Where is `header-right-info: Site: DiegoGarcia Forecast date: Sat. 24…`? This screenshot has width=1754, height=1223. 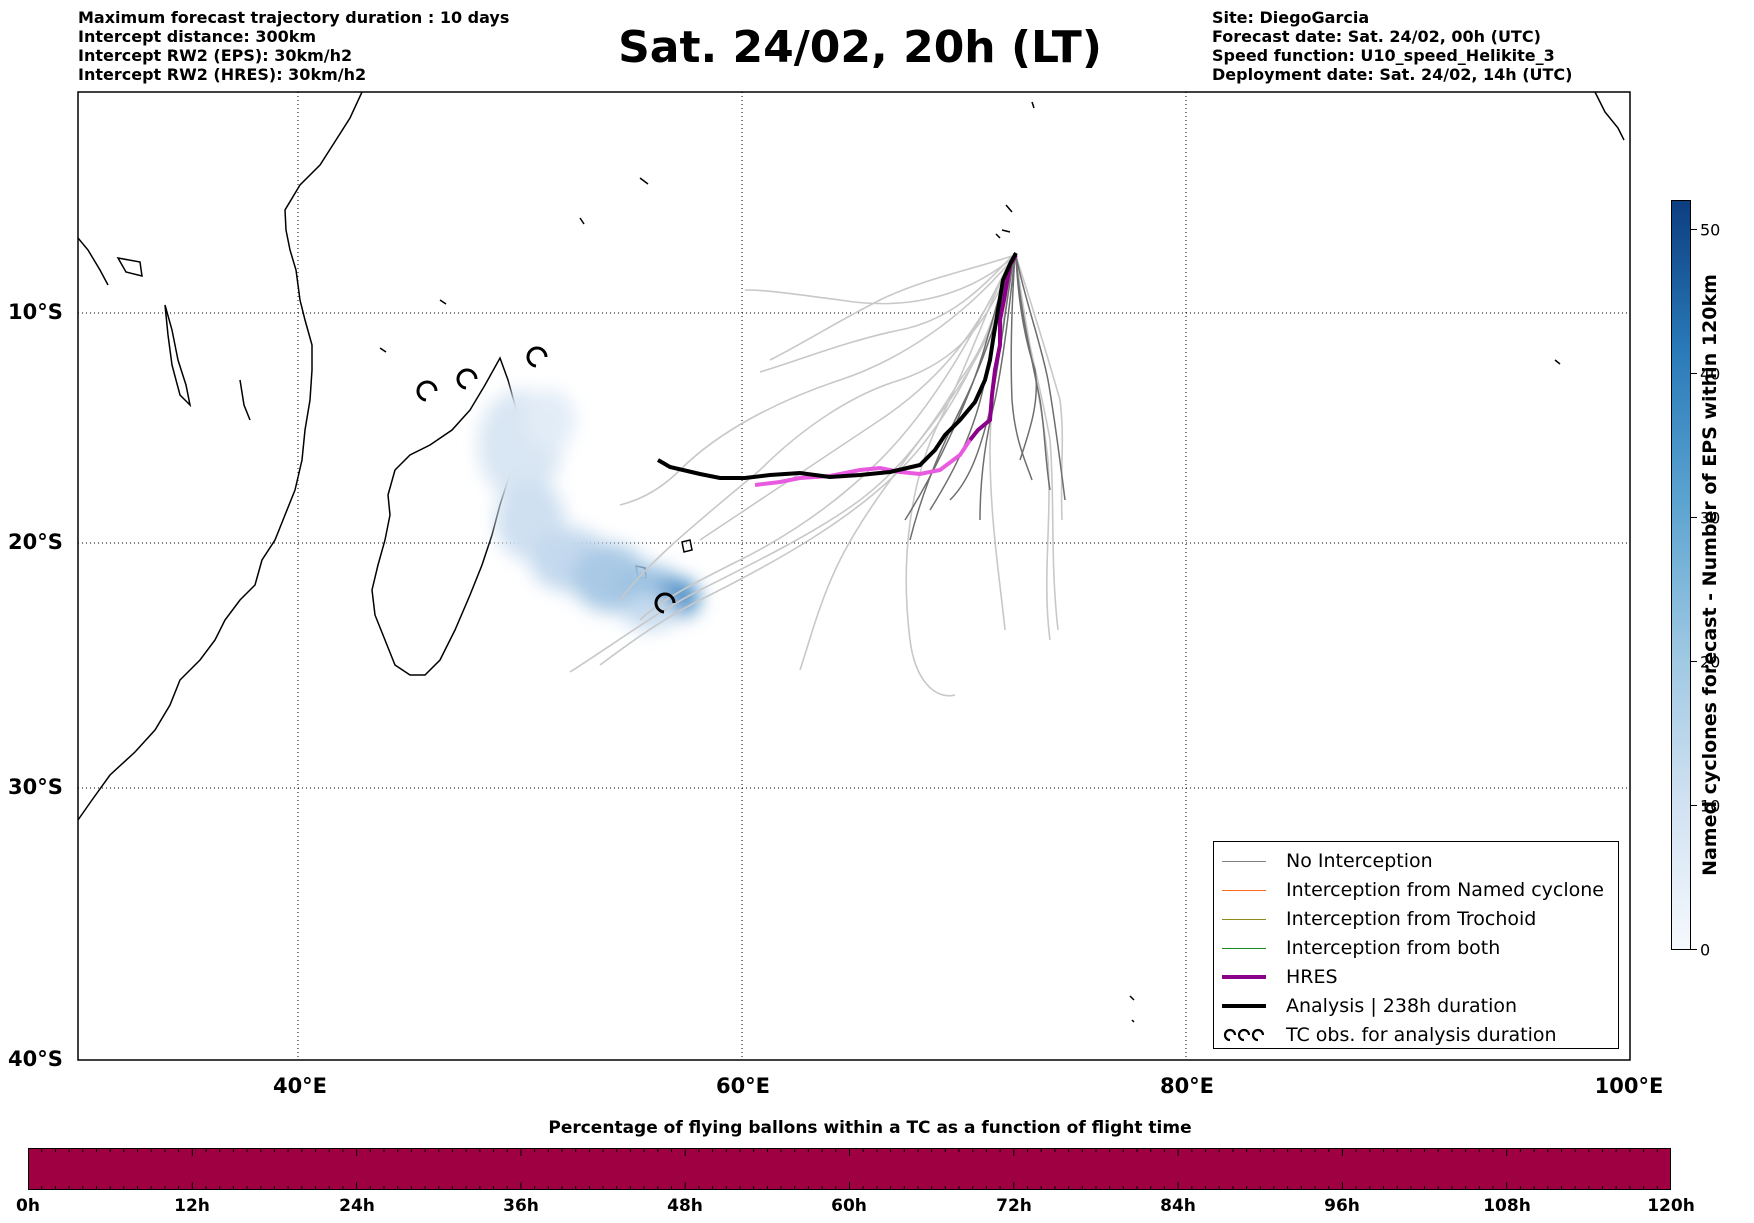 header-right-info: Site: DiegoGarcia Forecast date: Sat. 24… is located at coordinates (1392, 46).